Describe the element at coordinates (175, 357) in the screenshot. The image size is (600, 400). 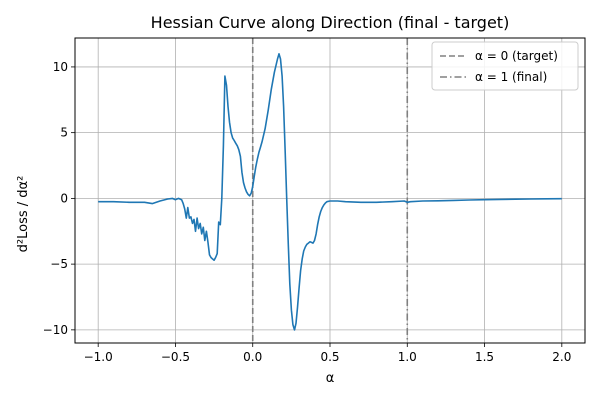
I see `x-tick-label: −0.5` at that location.